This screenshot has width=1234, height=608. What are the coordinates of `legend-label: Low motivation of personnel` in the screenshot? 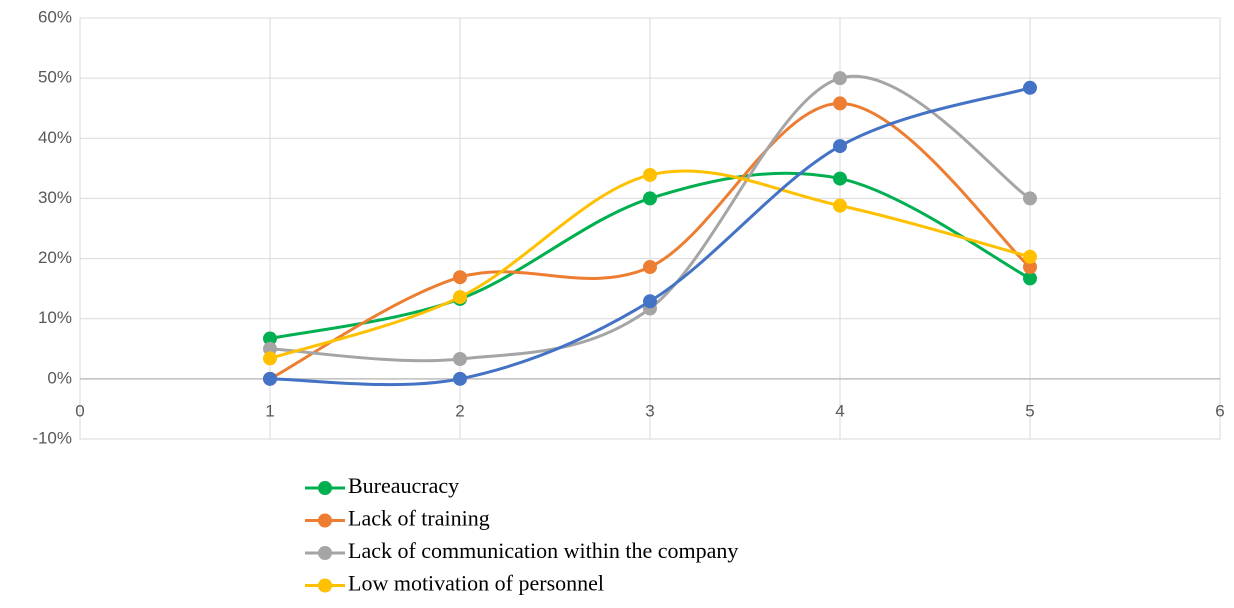 It's located at (476, 583).